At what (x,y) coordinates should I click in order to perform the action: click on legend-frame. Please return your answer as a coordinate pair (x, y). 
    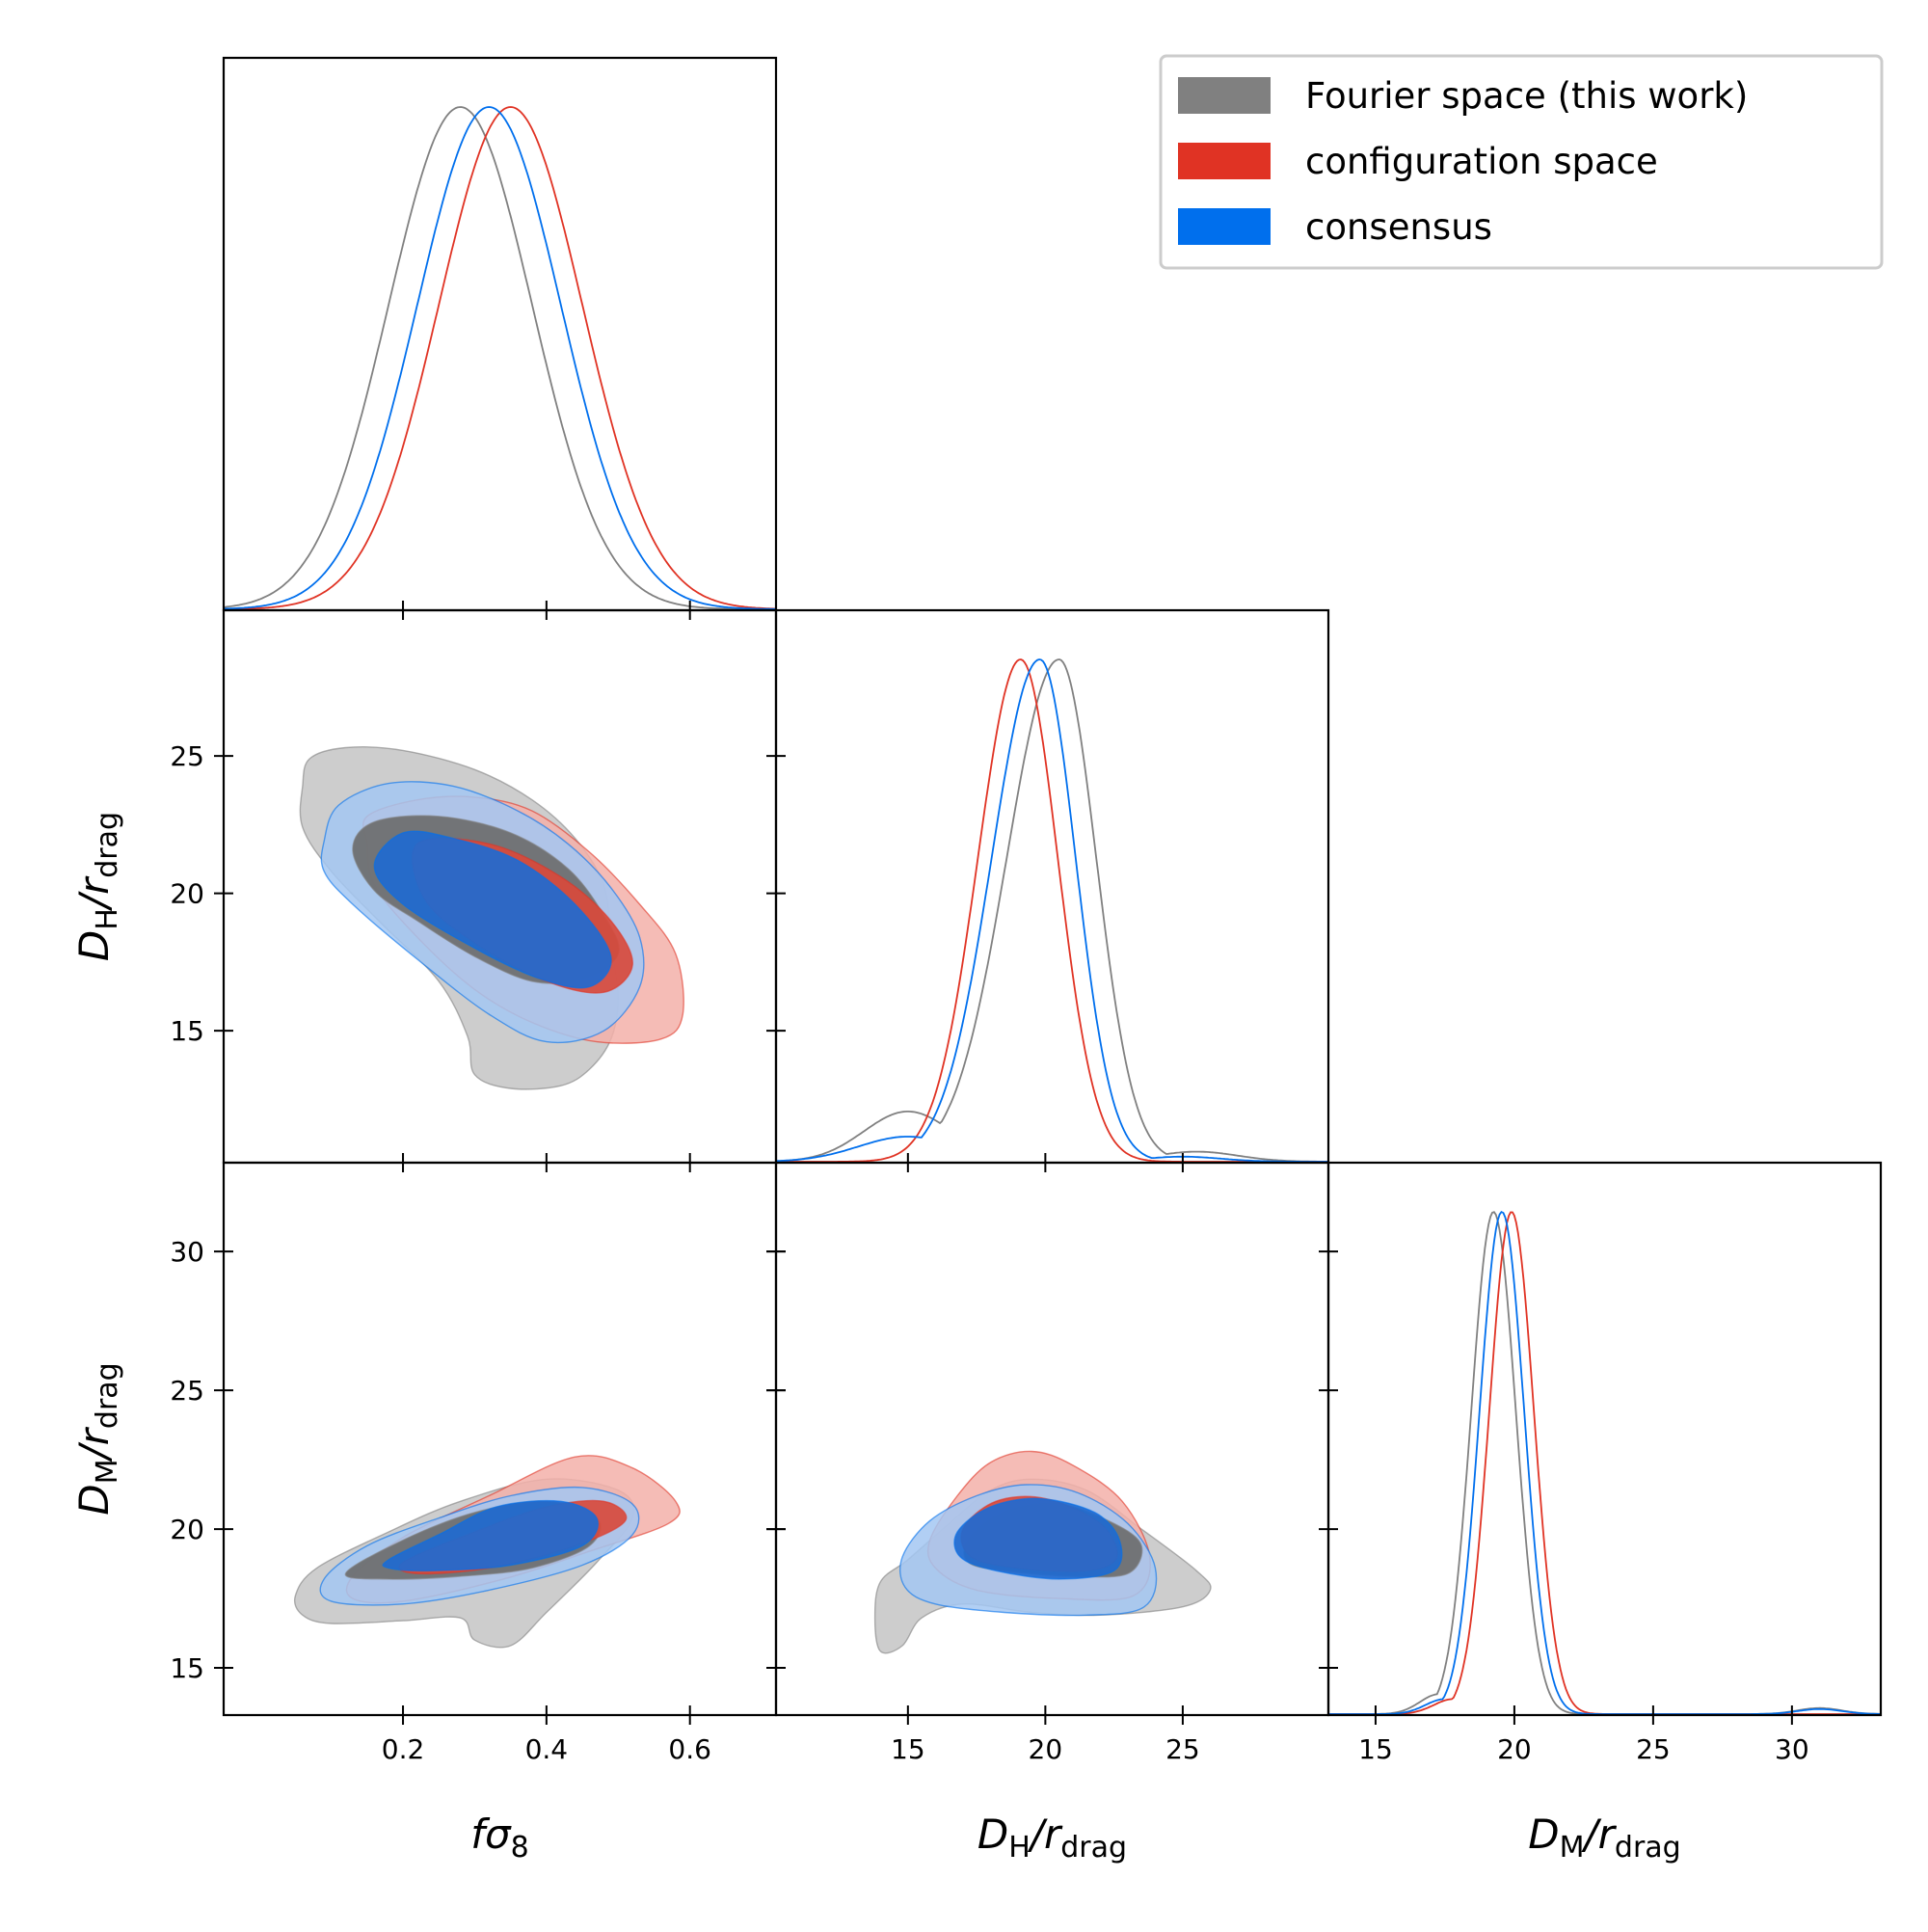
    Looking at the image, I should click on (1521, 162).